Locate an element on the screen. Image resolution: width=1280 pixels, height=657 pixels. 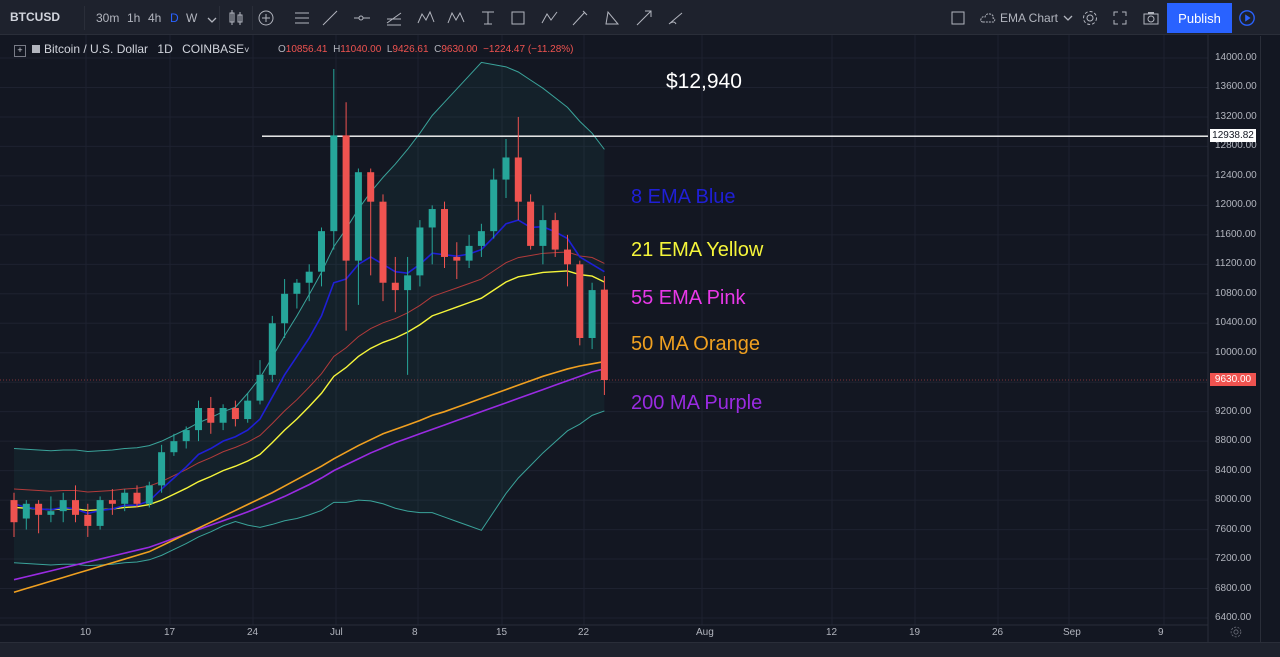
price-axis-label: 7600.00 is located at coordinates (1233, 529).